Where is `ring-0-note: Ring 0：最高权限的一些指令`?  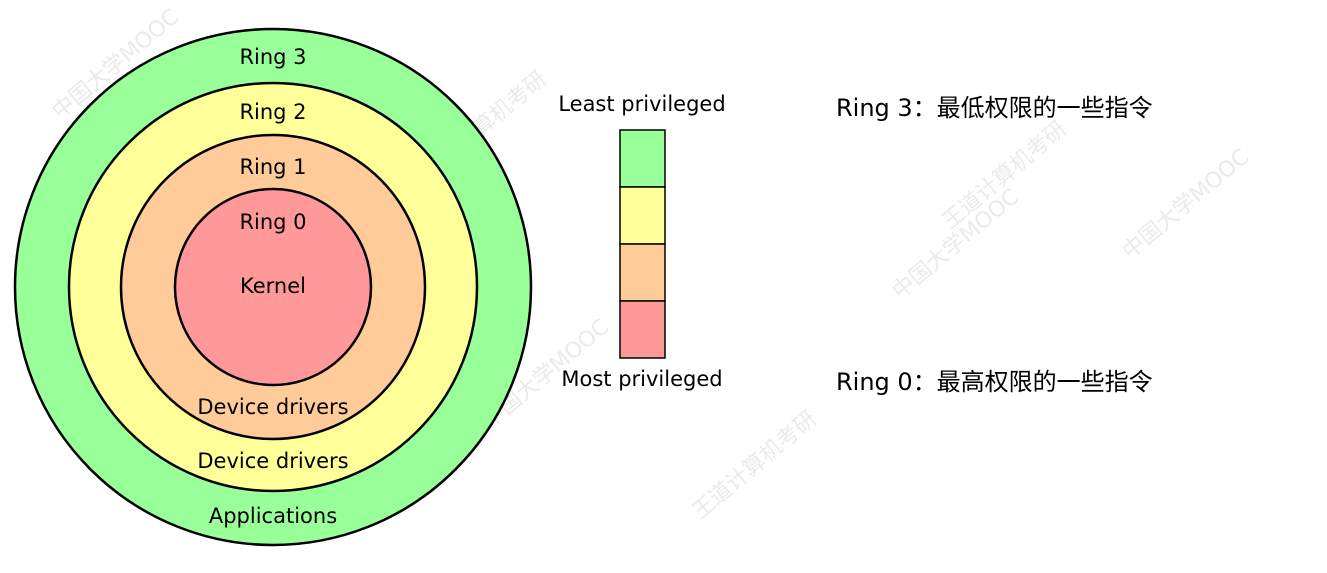
ring-0-note: Ring 0：最高权限的一些指令 is located at coordinates (994, 382).